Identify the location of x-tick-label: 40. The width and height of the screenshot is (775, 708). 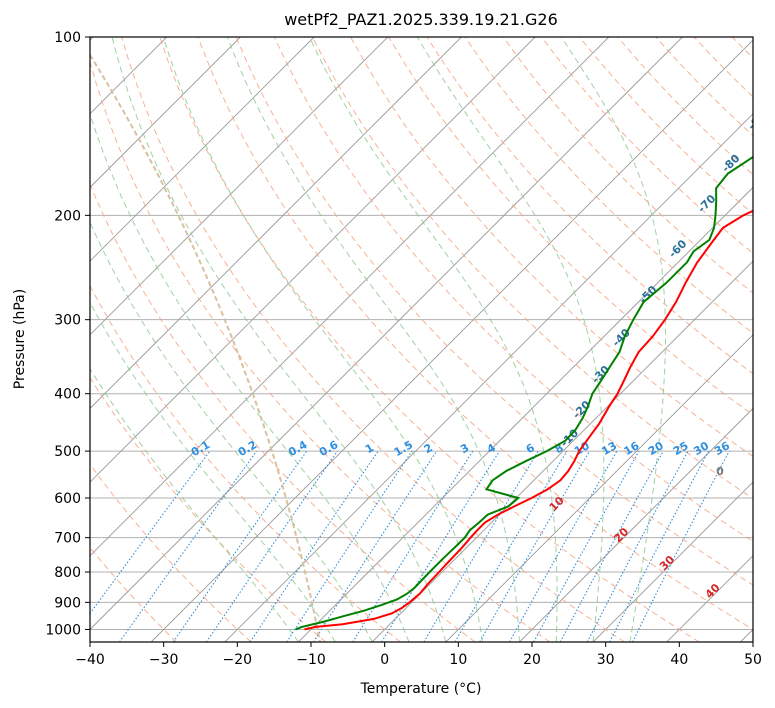
(679, 660).